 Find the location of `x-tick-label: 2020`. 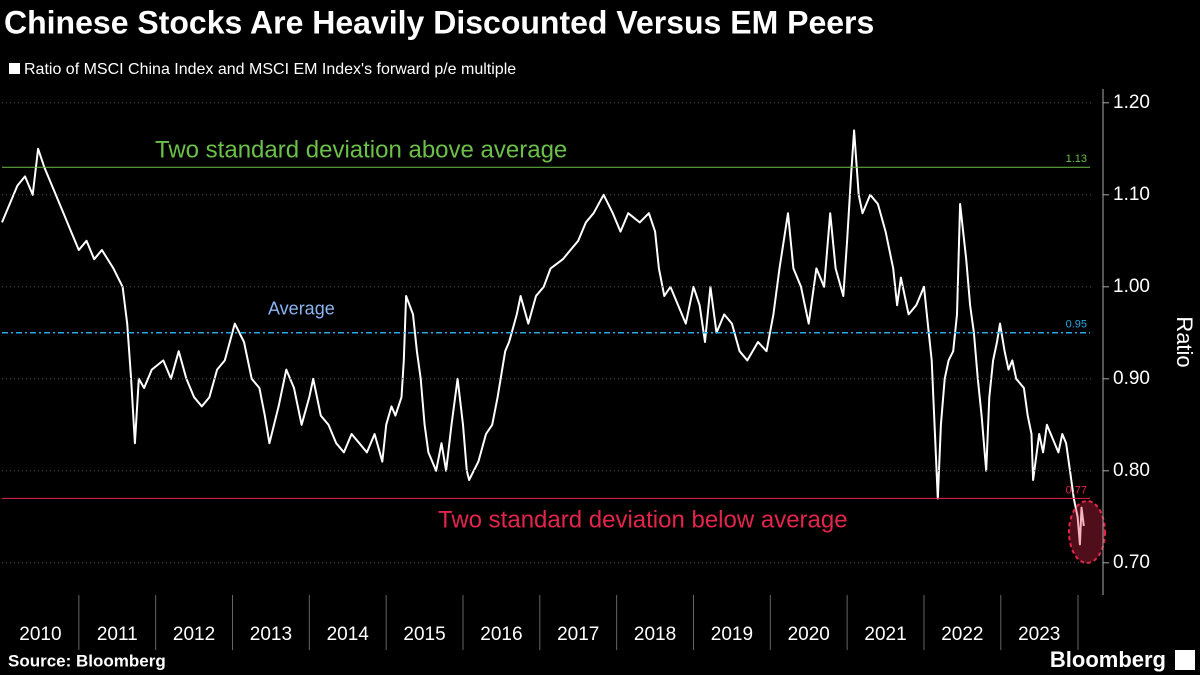

x-tick-label: 2020 is located at coordinates (809, 634).